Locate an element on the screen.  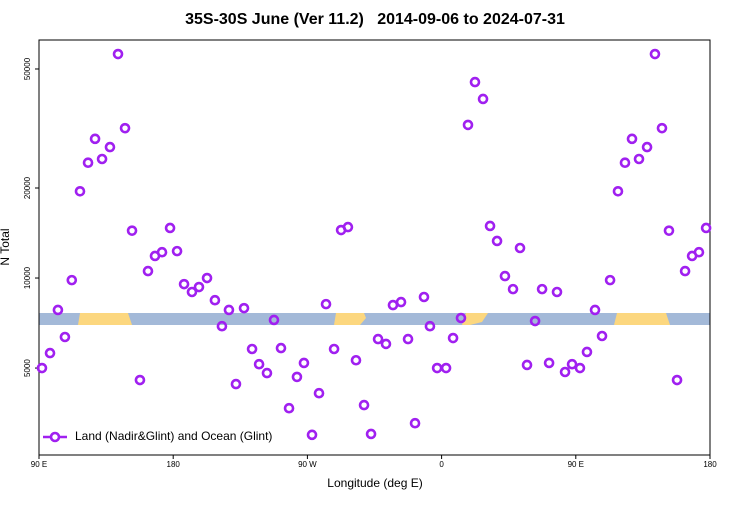
x-tick-label: 0 is located at coordinates (441, 464).